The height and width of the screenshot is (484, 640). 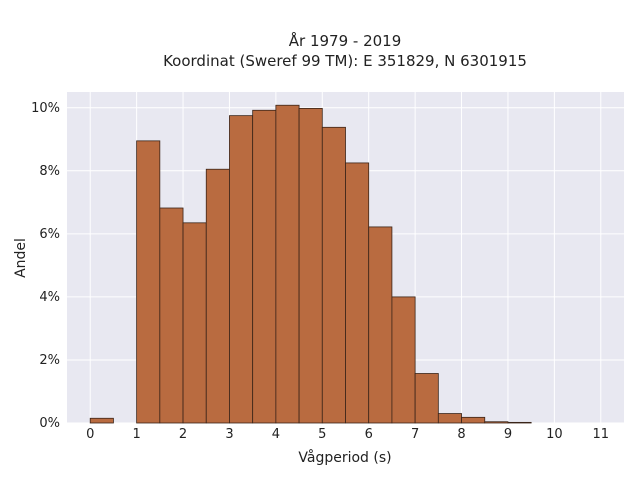 What do you see at coordinates (415, 434) in the screenshot?
I see `x-tick-label: 7` at bounding box center [415, 434].